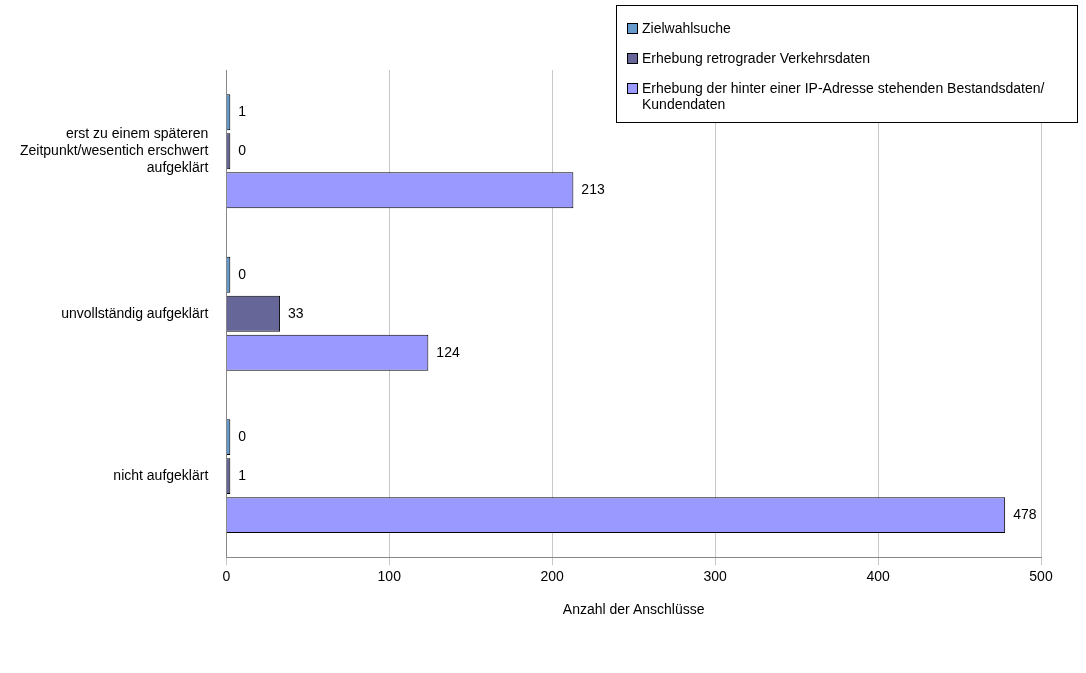  What do you see at coordinates (135, 312) in the screenshot?
I see `y-tick-label: unvollständig aufgeklärt` at bounding box center [135, 312].